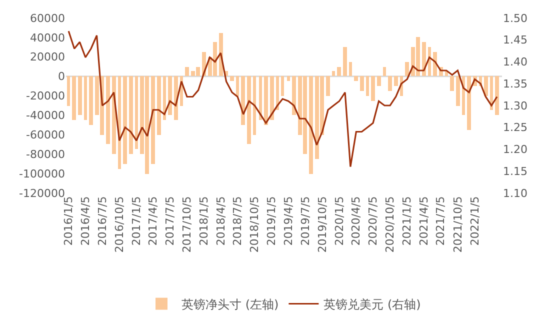  I want to click on x-tick-label: 2020/1/5, so click(339, 221).